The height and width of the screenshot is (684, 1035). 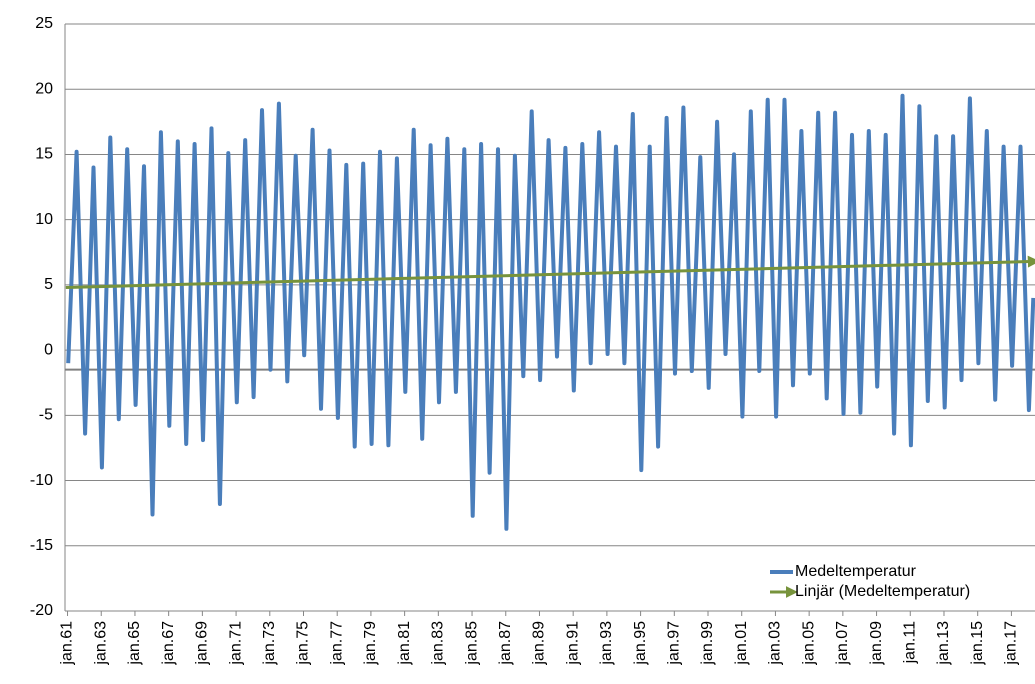 What do you see at coordinates (67, 643) in the screenshot?
I see `x-tick-label: jan.61` at bounding box center [67, 643].